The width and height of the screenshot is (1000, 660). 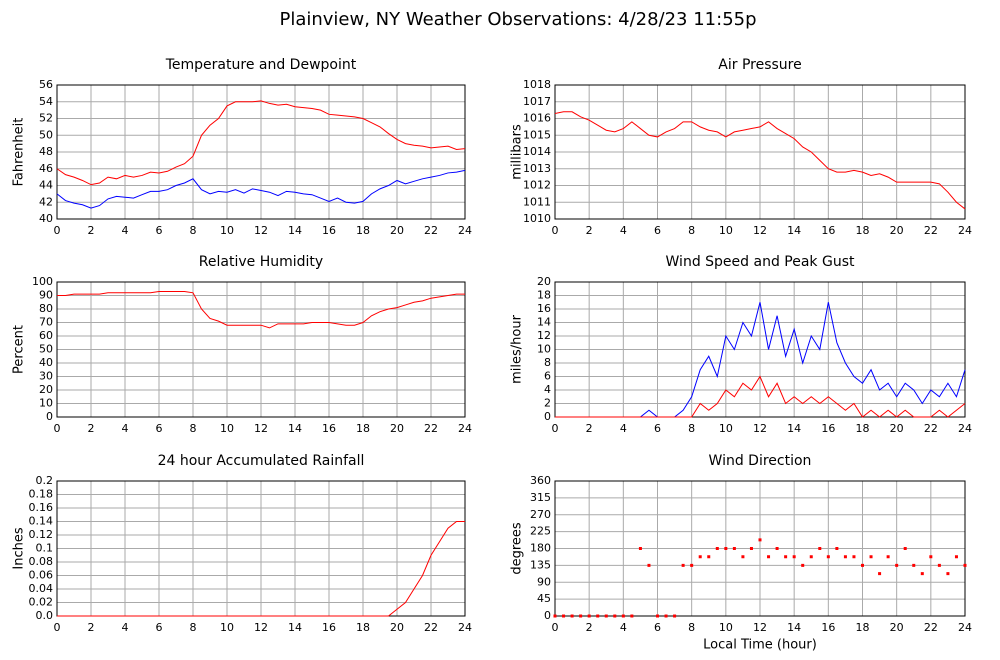 What do you see at coordinates (537, 168) in the screenshot?
I see `y-tick-label: 1013` at bounding box center [537, 168].